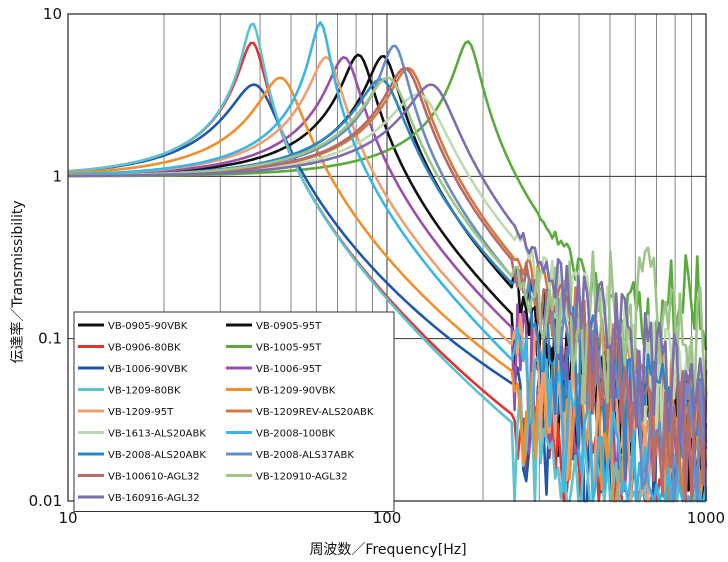 This screenshot has height=562, width=728. I want to click on x-axis-title: 周波数／Frequency[Hz], so click(387, 550).